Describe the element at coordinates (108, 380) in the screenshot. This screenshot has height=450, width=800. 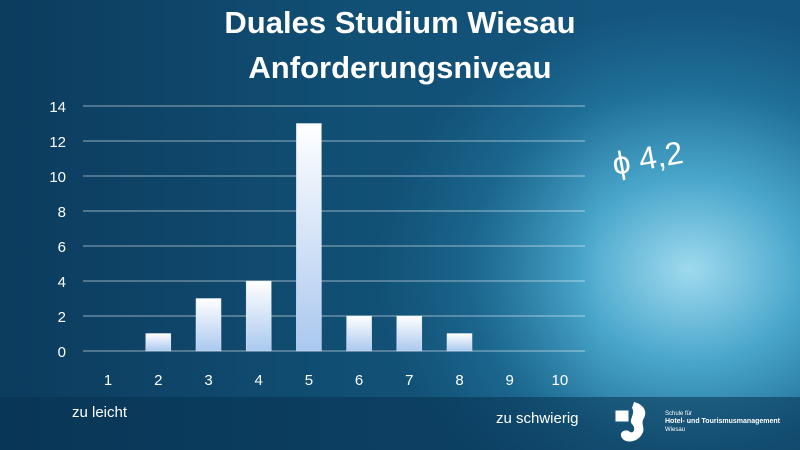
I see `x-tick-label: 1` at that location.